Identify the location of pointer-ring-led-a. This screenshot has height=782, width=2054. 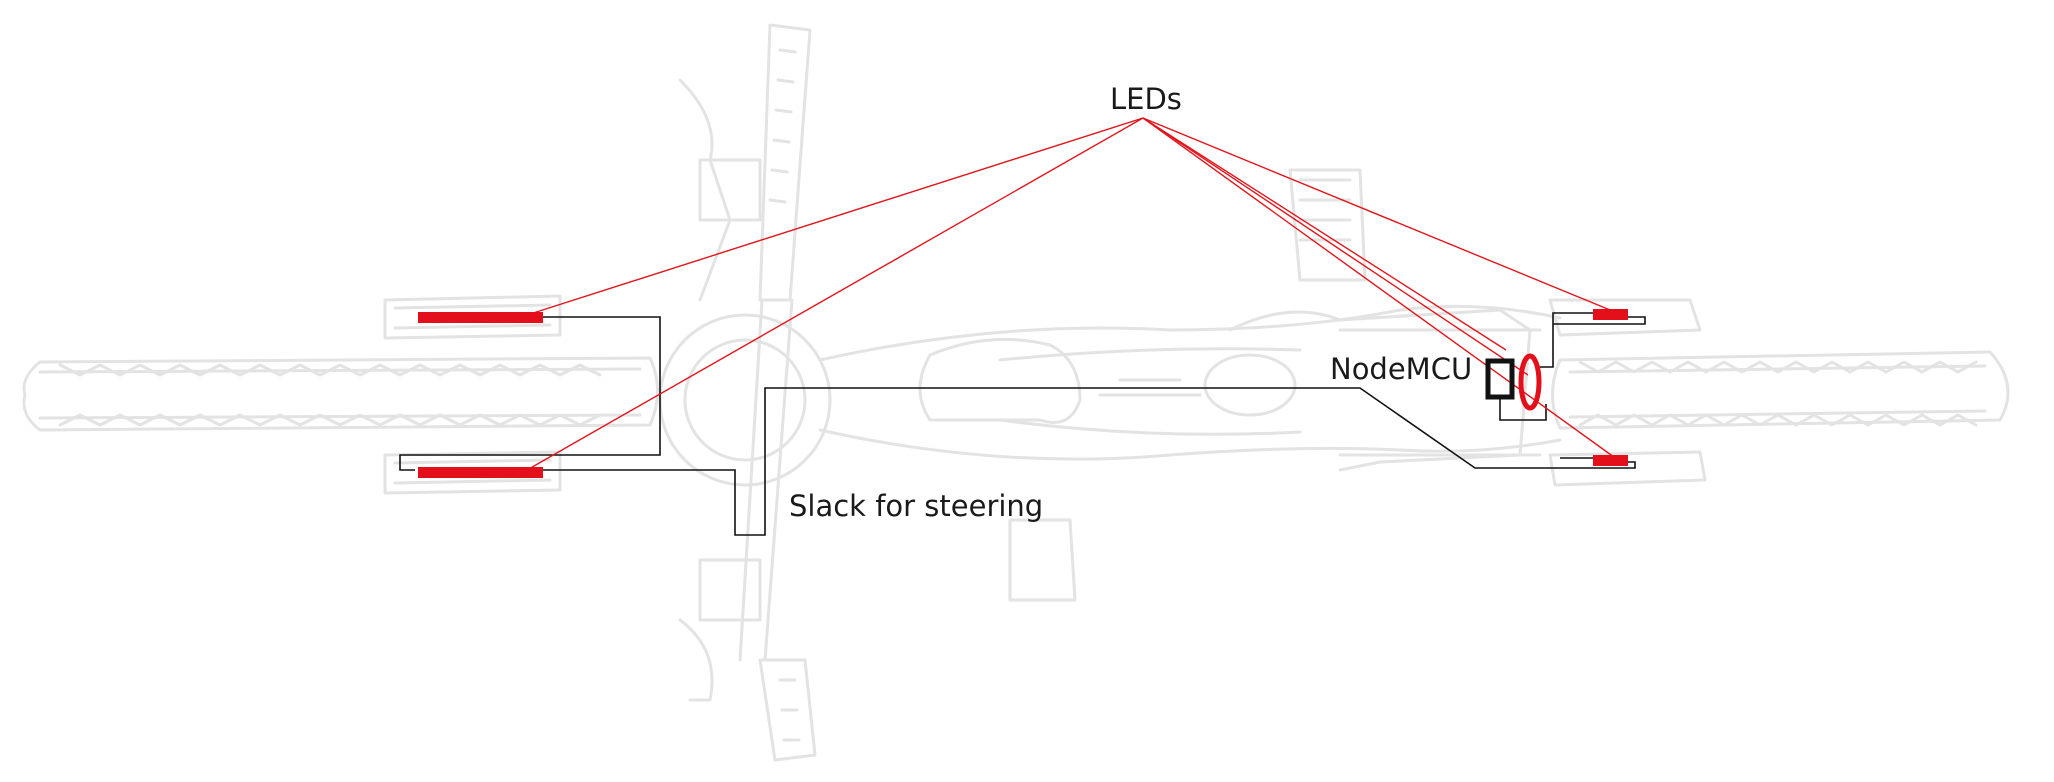
(1335, 246).